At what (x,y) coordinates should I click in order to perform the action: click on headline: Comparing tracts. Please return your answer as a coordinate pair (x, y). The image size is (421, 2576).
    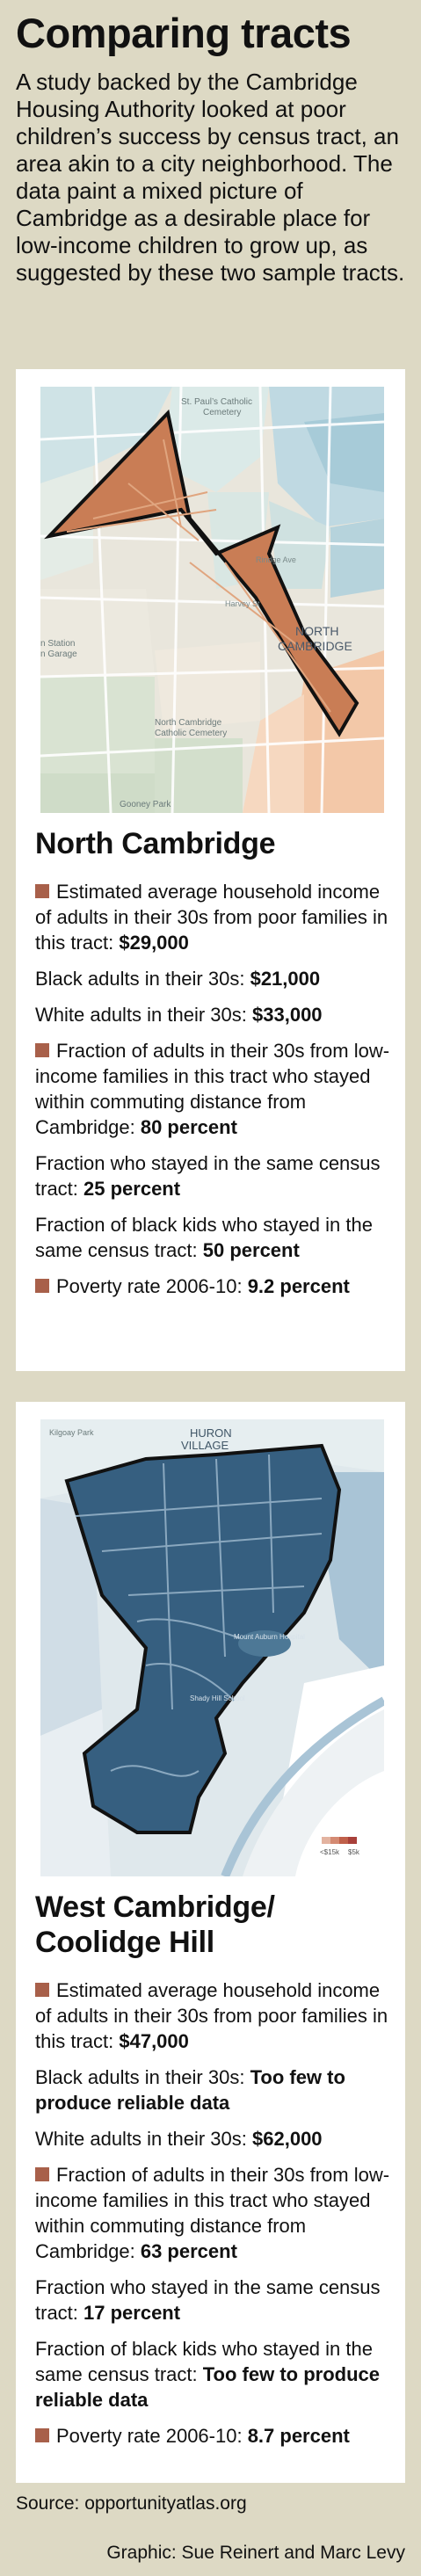
    Looking at the image, I should click on (213, 33).